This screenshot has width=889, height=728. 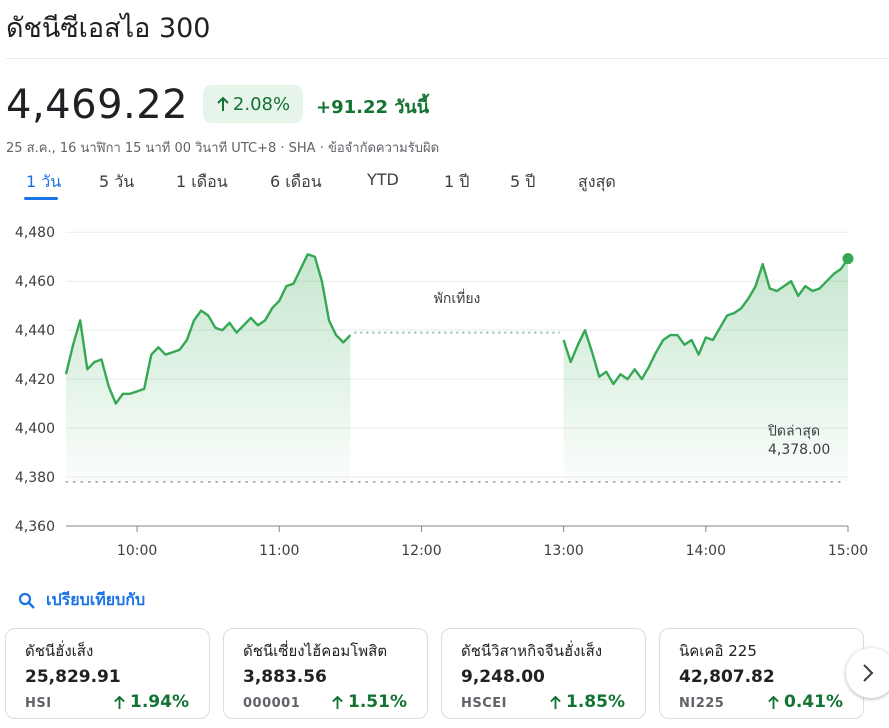 What do you see at coordinates (35, 478) in the screenshot?
I see `y-tick-label: 4,380` at bounding box center [35, 478].